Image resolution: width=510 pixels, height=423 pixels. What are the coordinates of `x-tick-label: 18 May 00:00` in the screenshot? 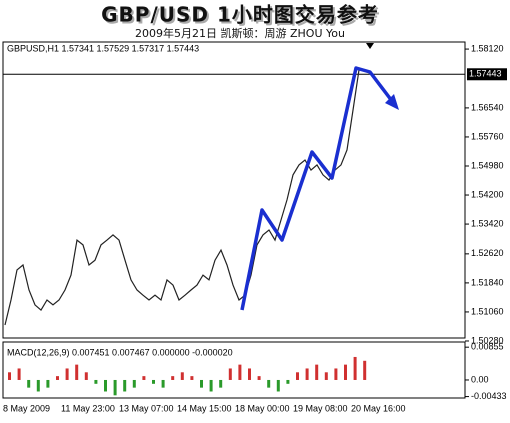 It's located at (262, 408).